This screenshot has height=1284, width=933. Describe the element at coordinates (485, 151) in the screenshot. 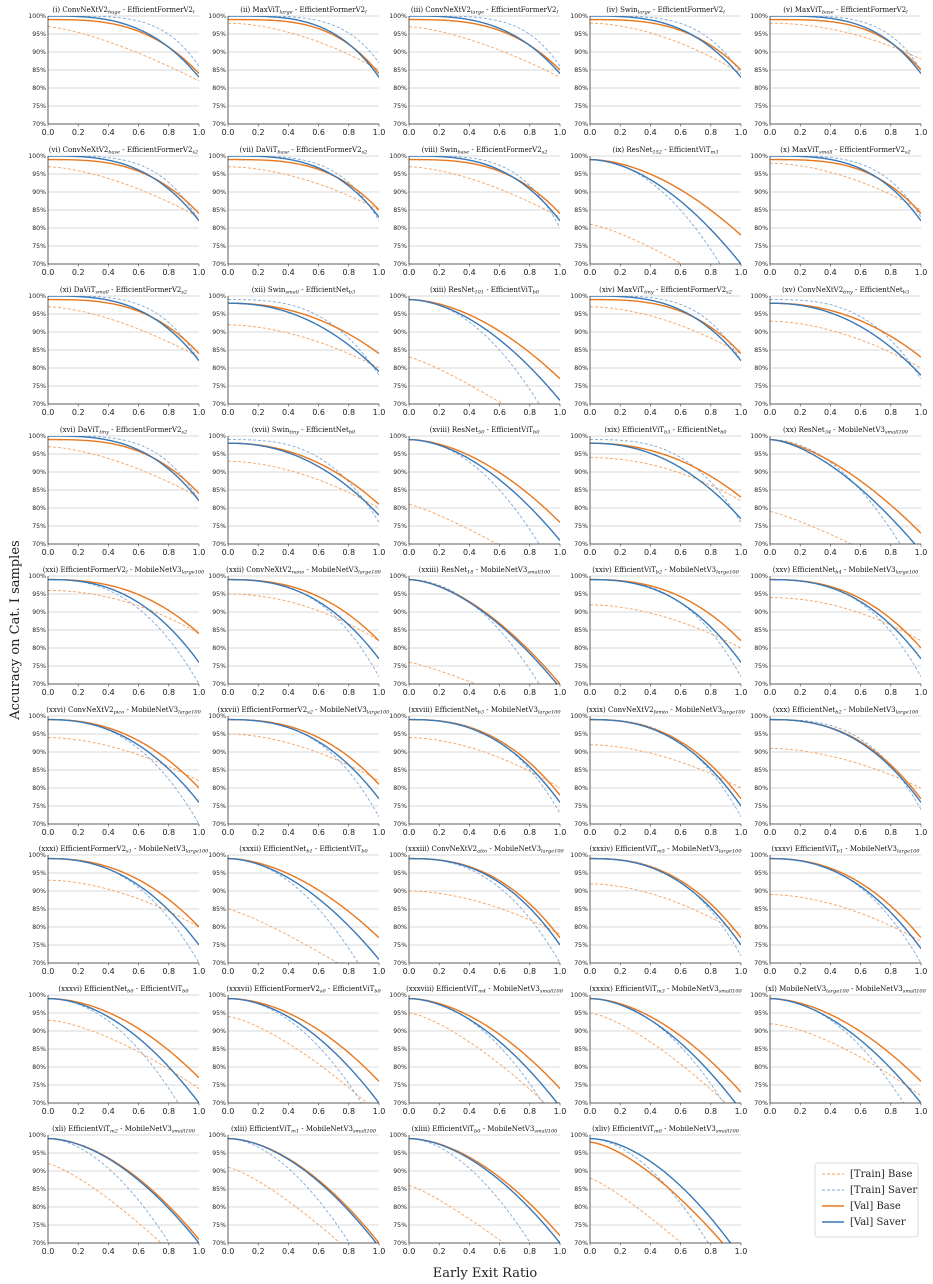

I see `subplot-title: (viii) Swinbase - EfficientFormerV2s2` at that location.